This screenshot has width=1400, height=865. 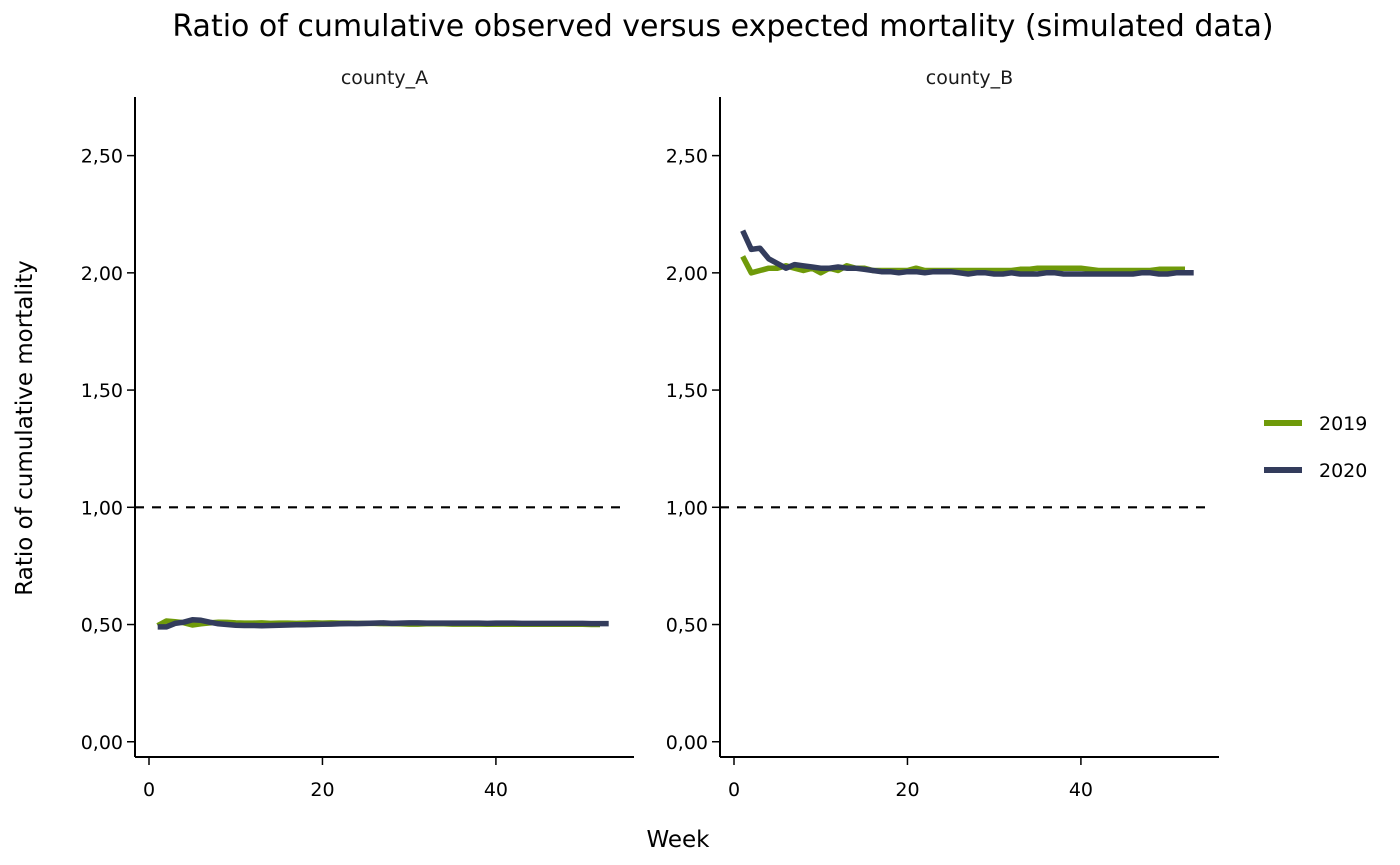 What do you see at coordinates (1343, 471) in the screenshot?
I see `legend-label-2020: 2020` at bounding box center [1343, 471].